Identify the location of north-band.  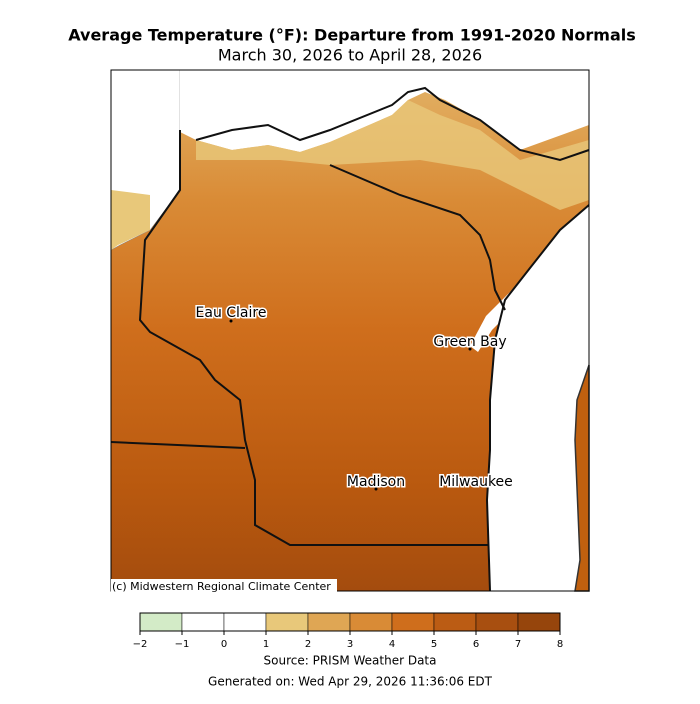
(392, 155).